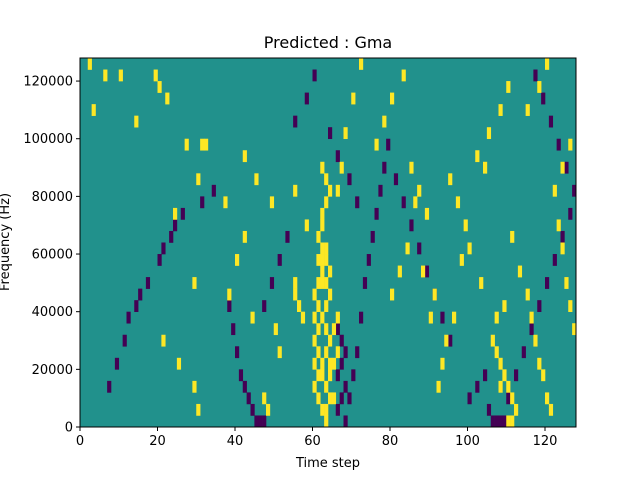 The height and width of the screenshot is (480, 640). What do you see at coordinates (80, 441) in the screenshot?
I see `x-tick-label: 0` at bounding box center [80, 441].